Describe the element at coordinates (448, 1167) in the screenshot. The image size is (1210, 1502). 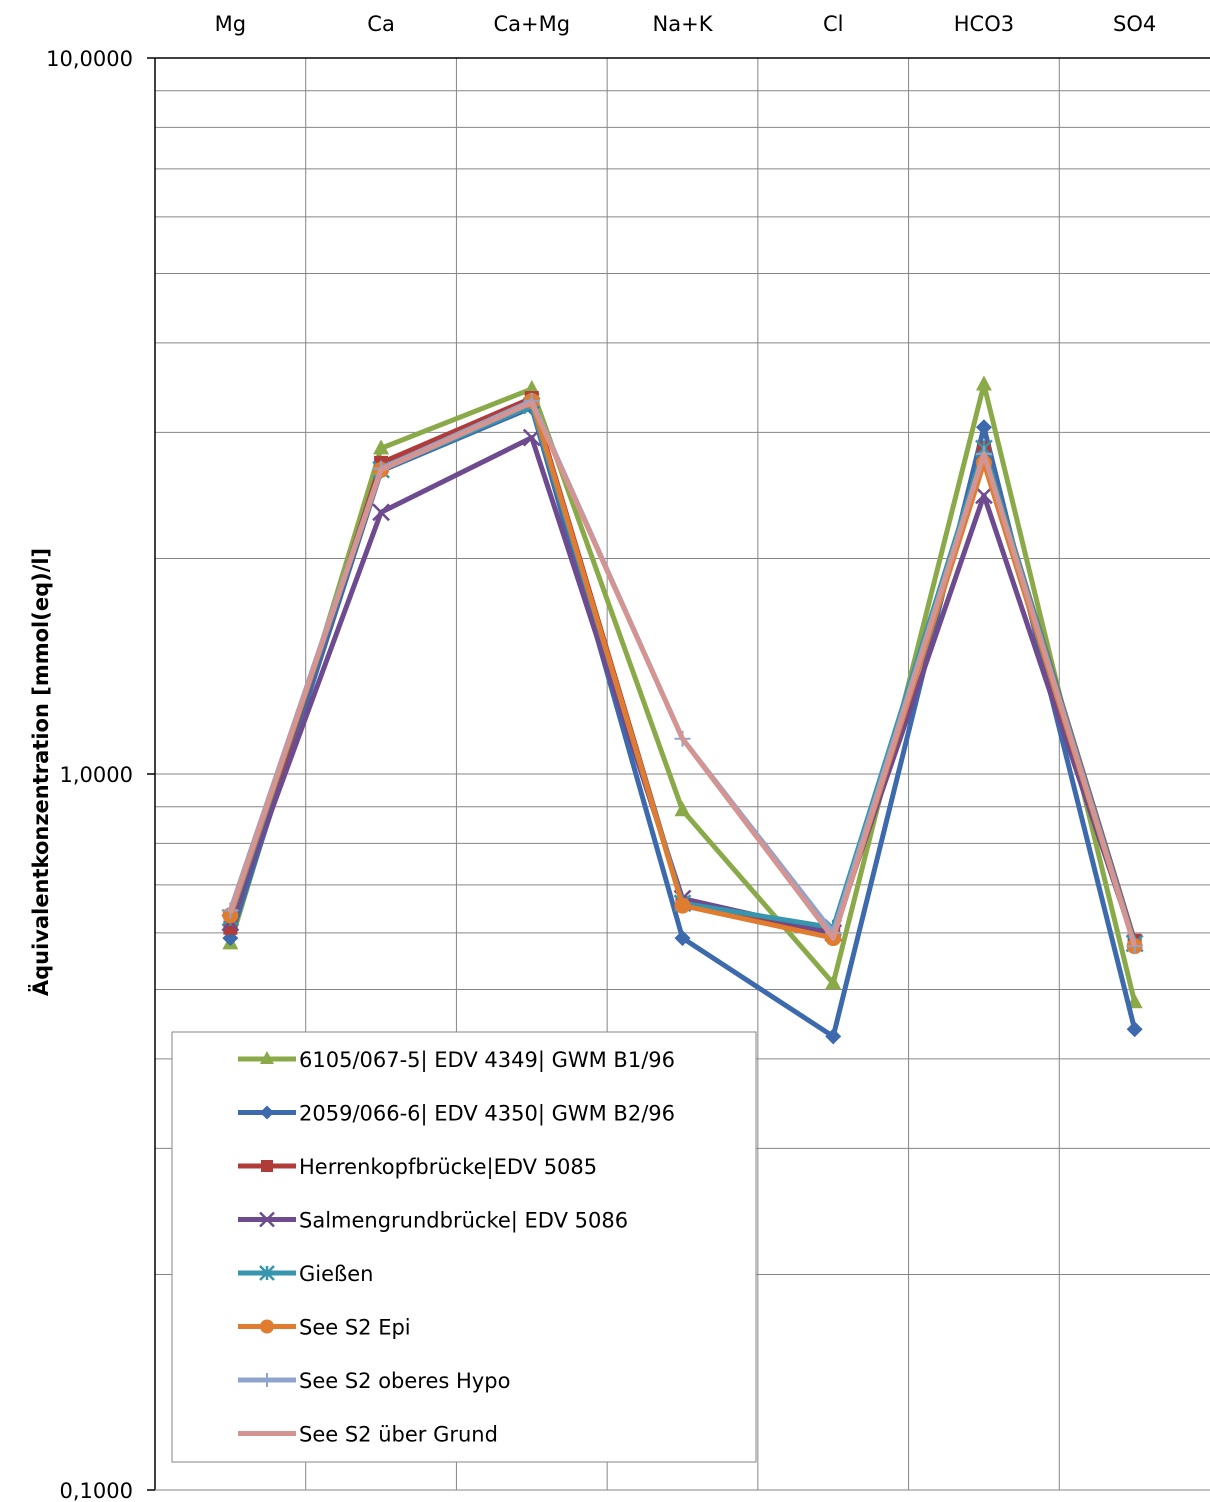
I see `legend-label: Herrenkopfbrücke|EDV 5085` at that location.